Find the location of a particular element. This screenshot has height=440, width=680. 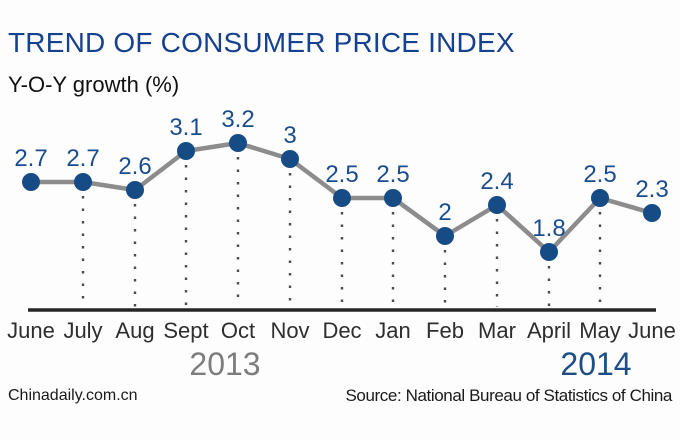

x-axis-year-2013: 2013 is located at coordinates (225, 364).